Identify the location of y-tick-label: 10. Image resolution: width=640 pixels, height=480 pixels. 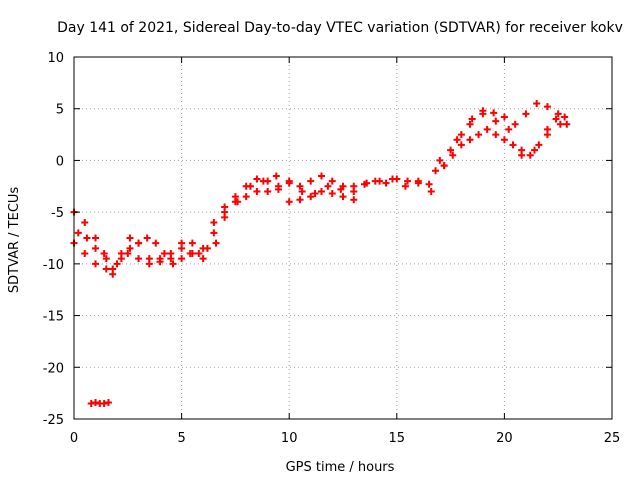
(55, 58).